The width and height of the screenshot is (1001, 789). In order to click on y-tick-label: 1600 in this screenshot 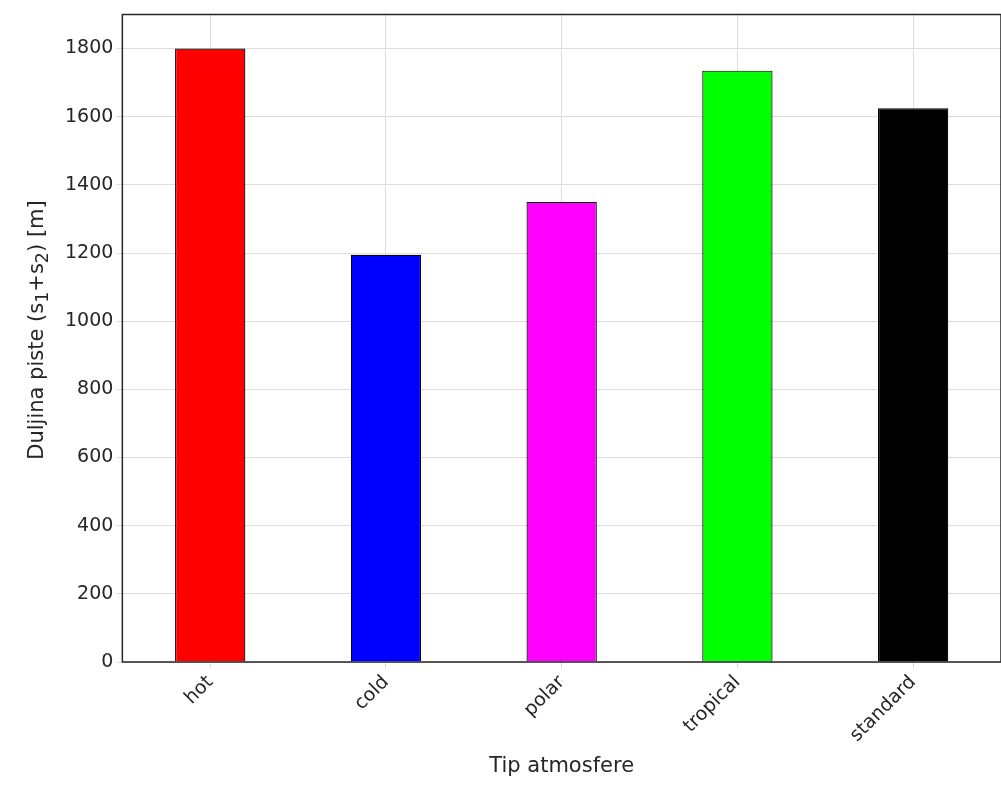, I will do `click(89, 114)`.